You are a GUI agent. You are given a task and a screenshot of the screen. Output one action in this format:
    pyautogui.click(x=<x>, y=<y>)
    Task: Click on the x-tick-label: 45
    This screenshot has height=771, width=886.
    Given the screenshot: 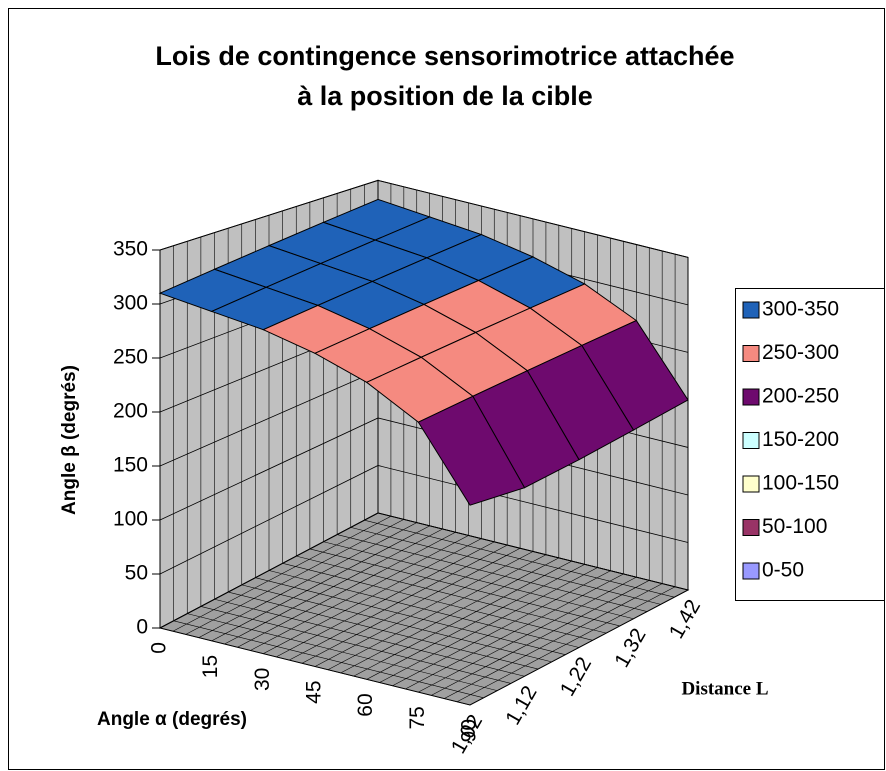 What is the action you would take?
    pyautogui.click(x=314, y=692)
    